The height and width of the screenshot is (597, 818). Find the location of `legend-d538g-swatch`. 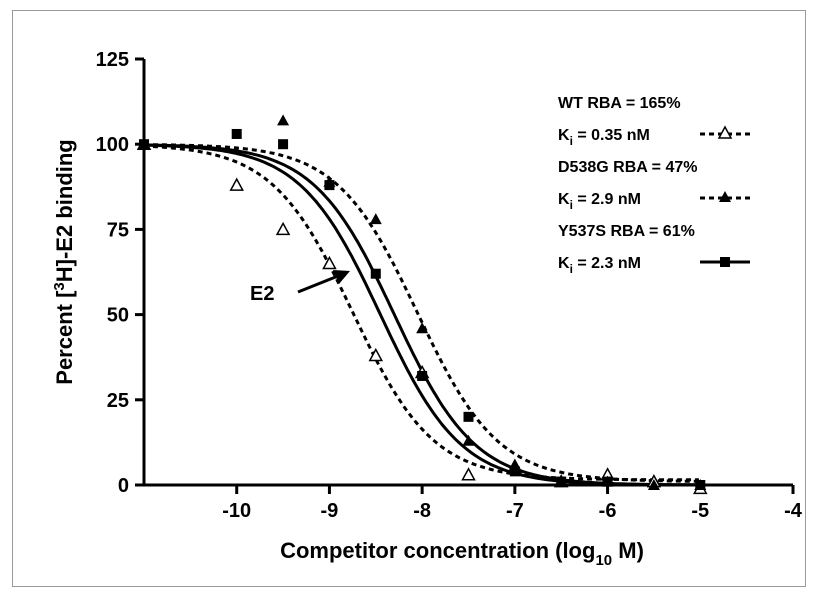

legend-d538g-swatch is located at coordinates (725, 196).